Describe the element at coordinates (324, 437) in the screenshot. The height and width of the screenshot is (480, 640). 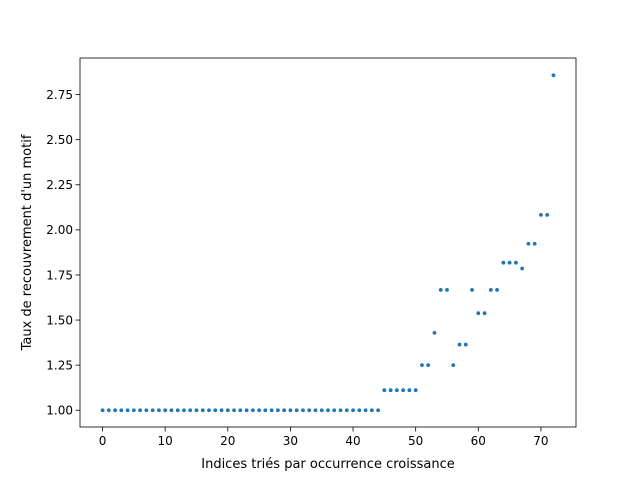
I see `x-axis-ticks: 0 10 20 30 40 50 60 70` at that location.